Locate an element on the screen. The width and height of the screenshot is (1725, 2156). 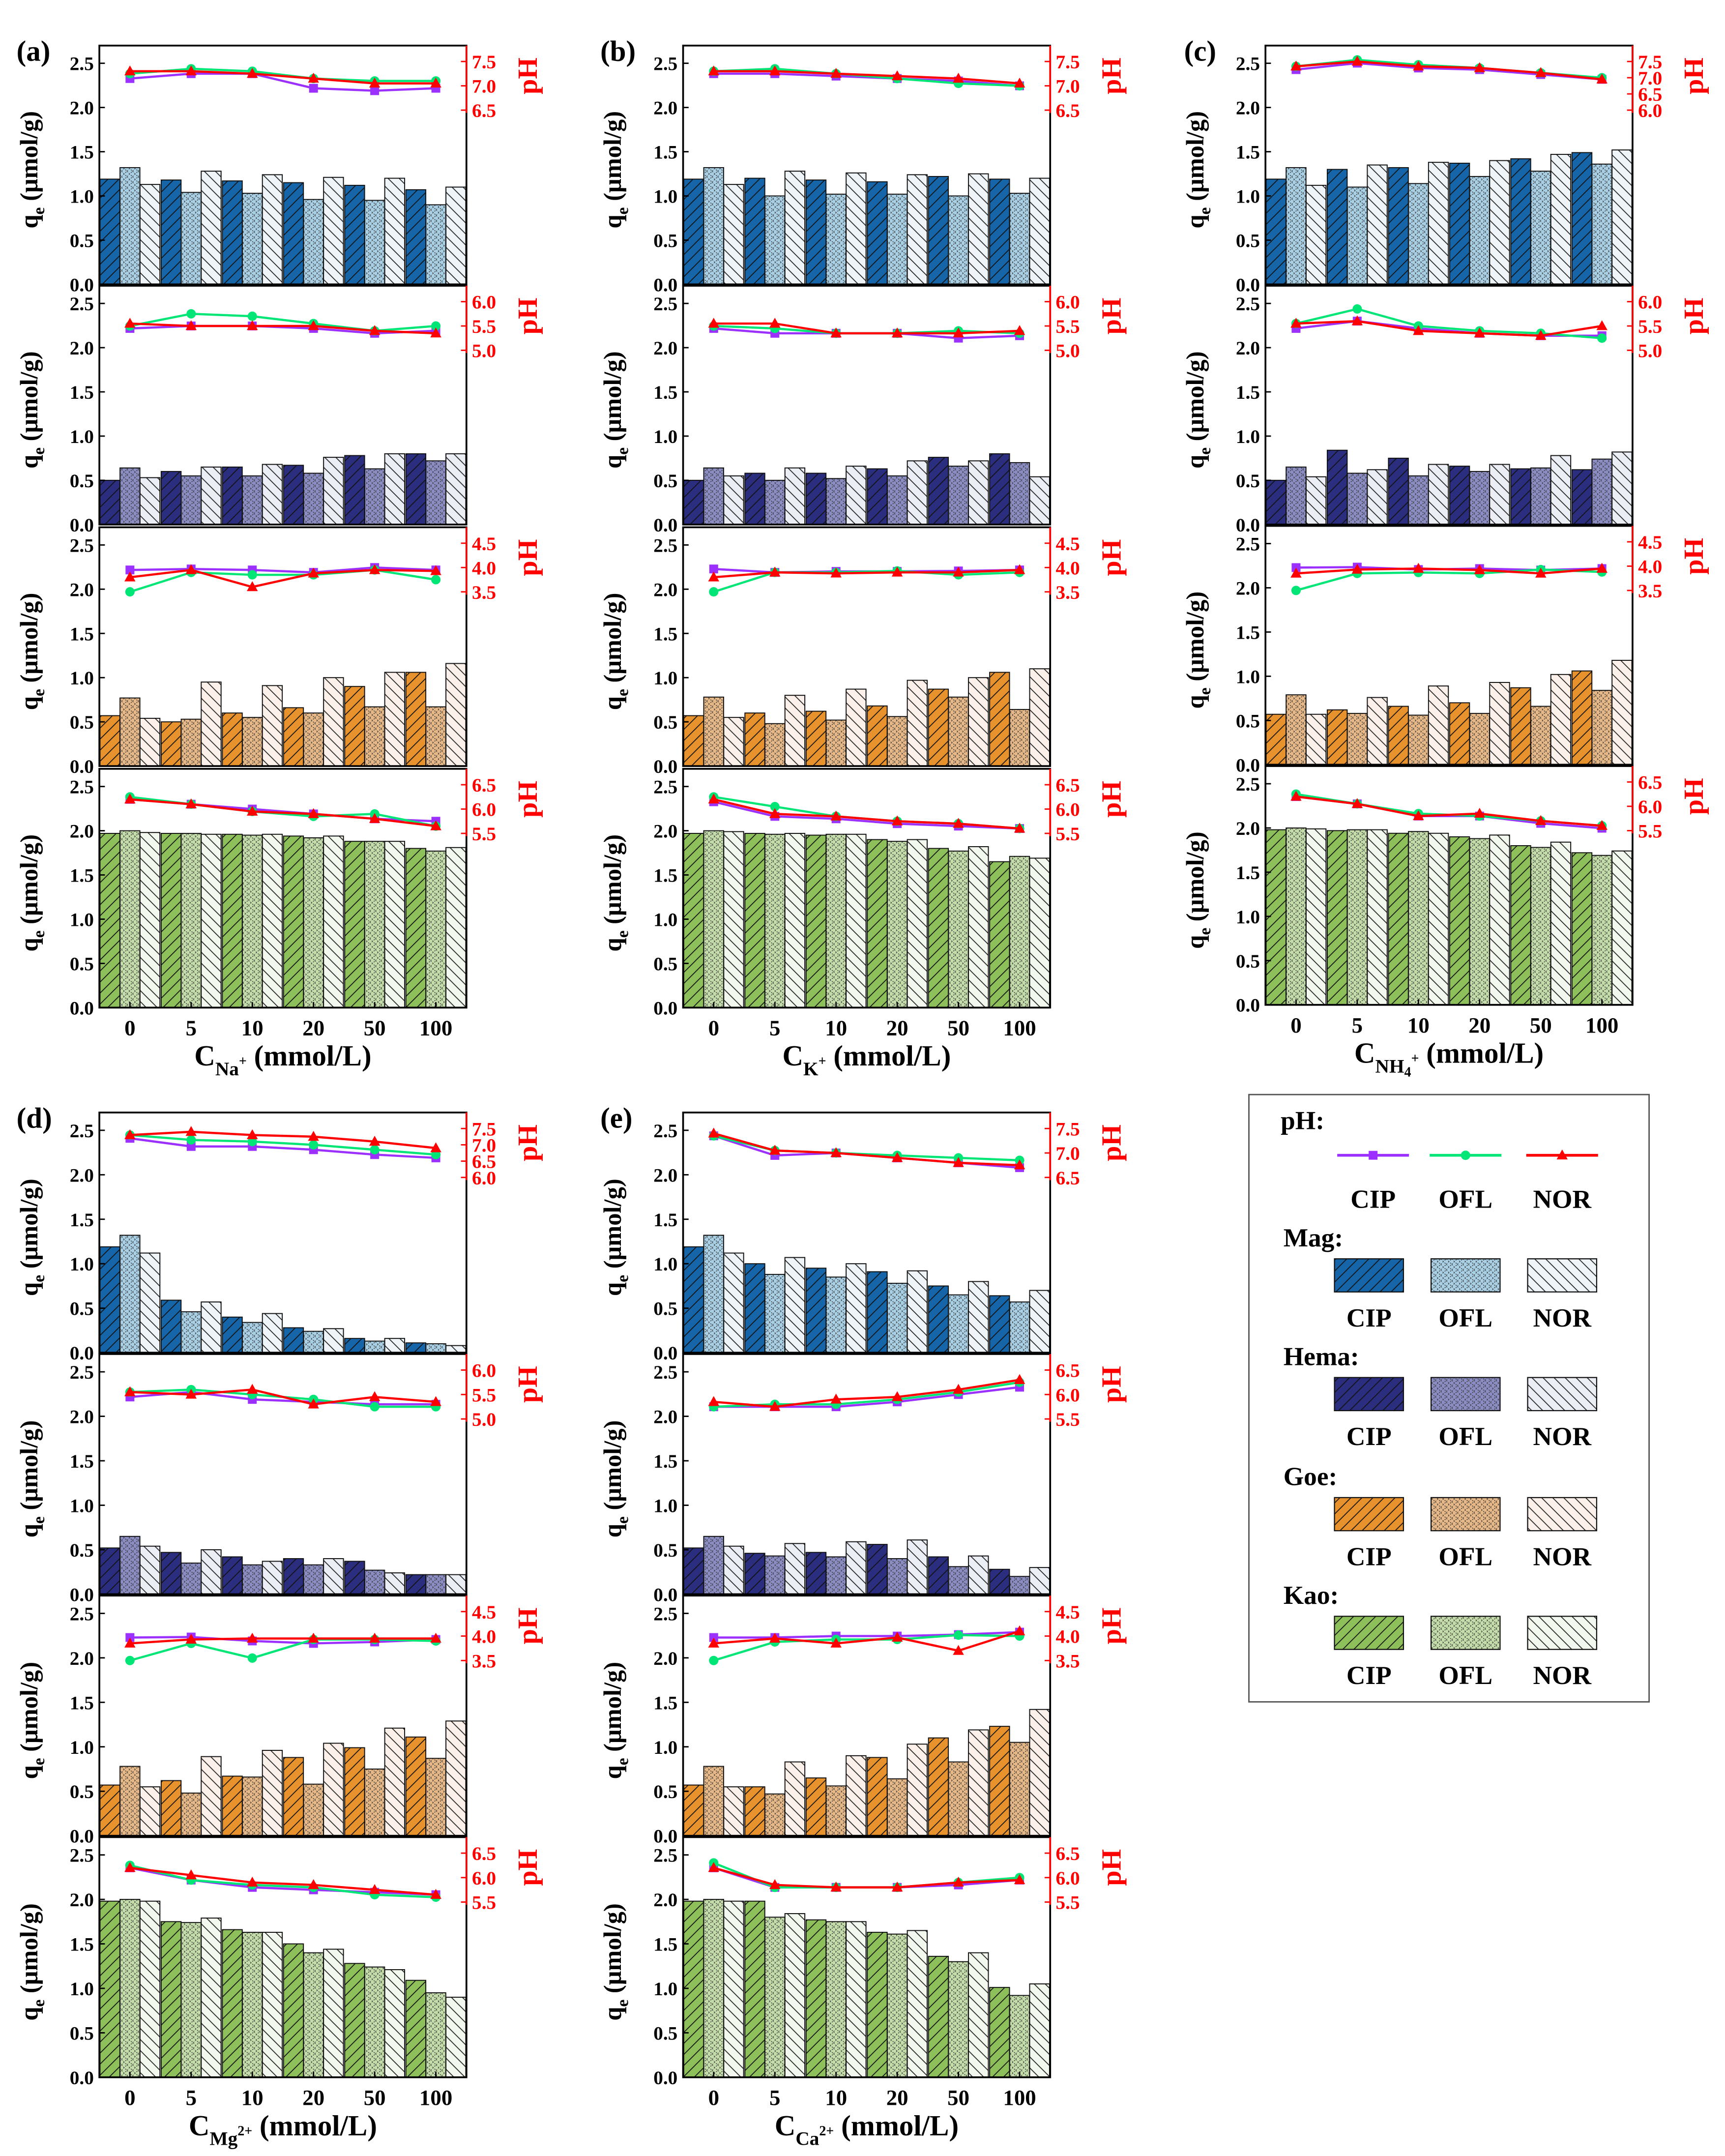
subplot-mag: 0.0 0.5 1.0 1.5 2.0 2.5 qe (μmol/g) 6.5 7.0 7.5 pH is located at coordinates (279, 170).